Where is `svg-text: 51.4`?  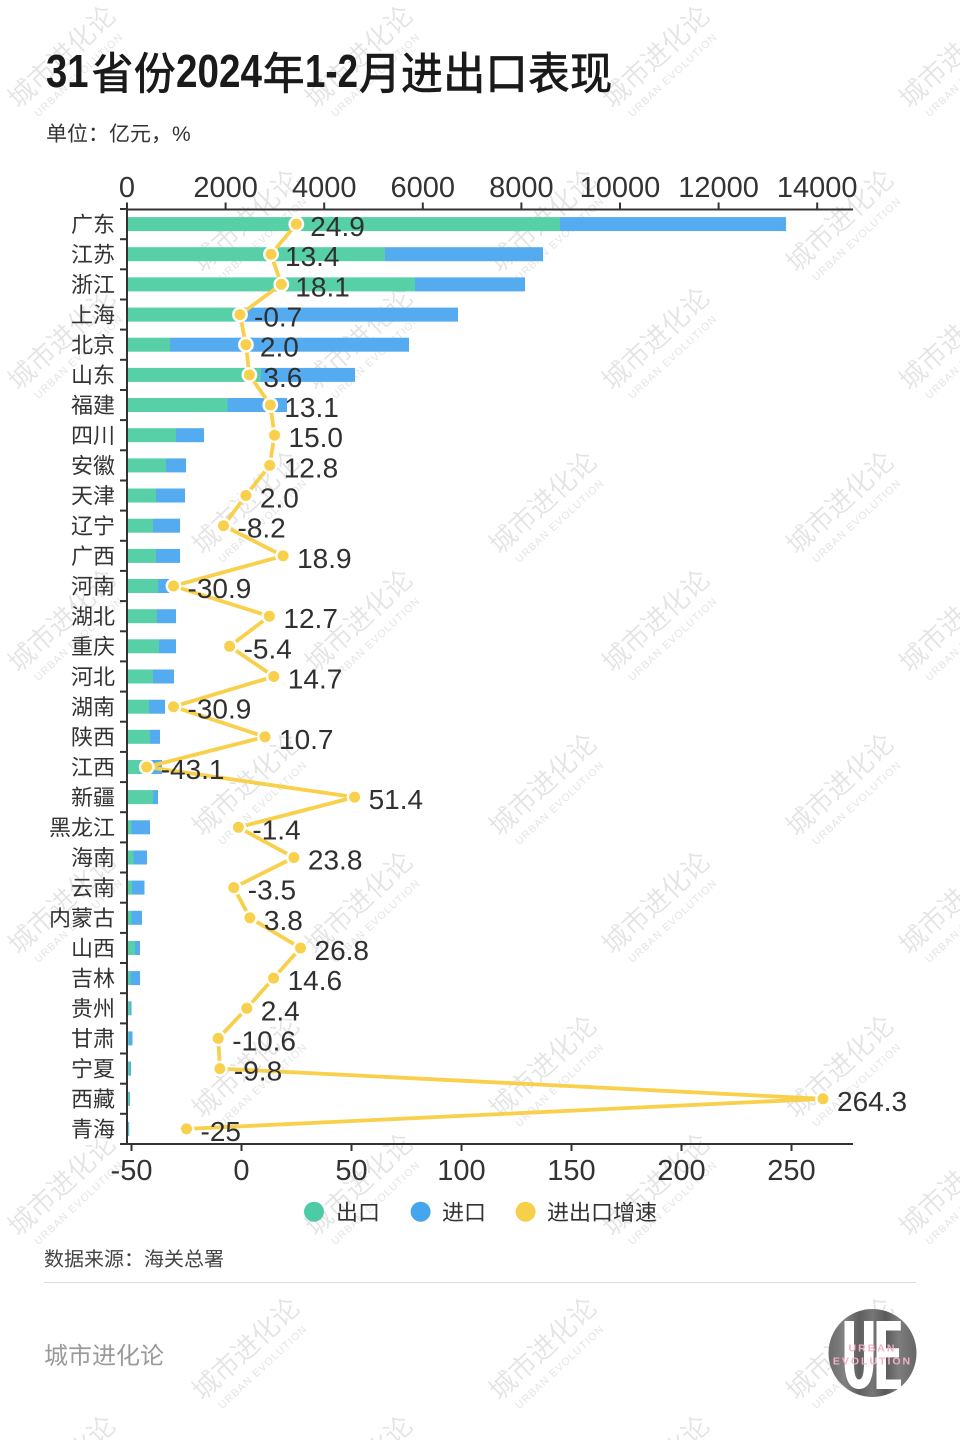 svg-text: 51.4 is located at coordinates (396, 799).